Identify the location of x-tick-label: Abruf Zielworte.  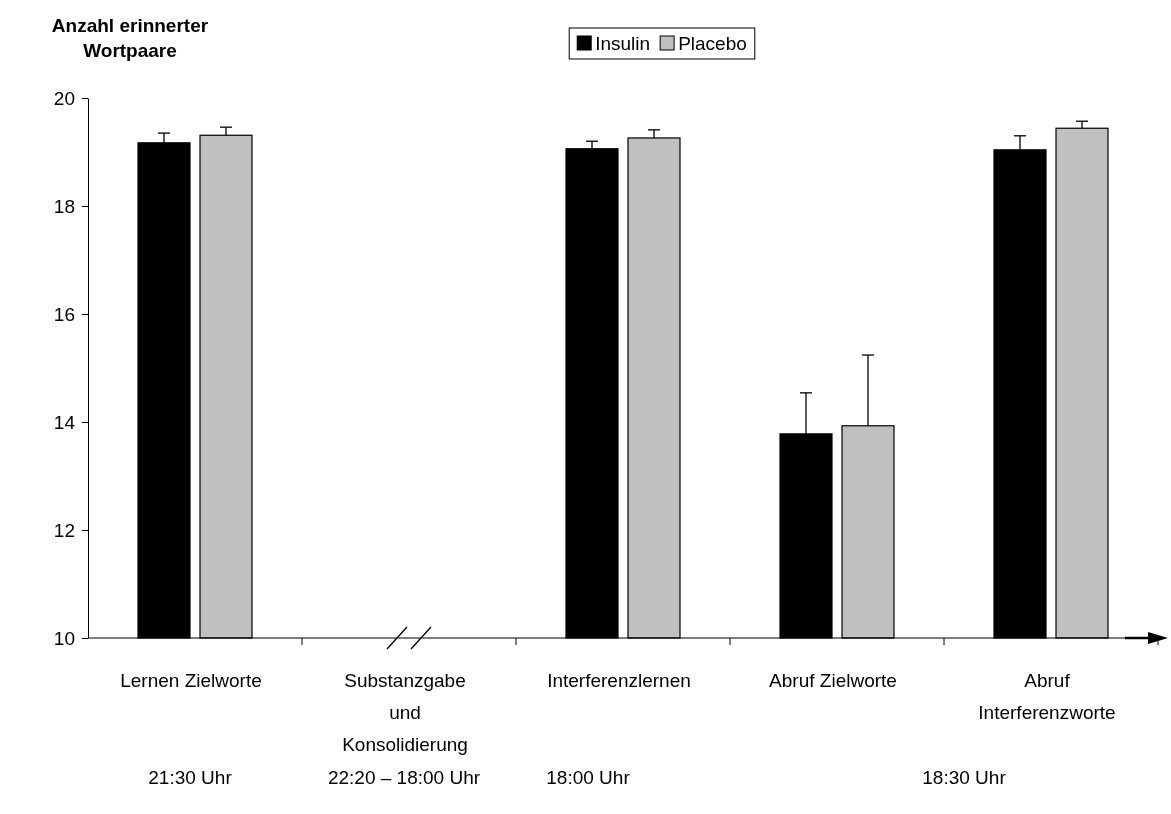
(833, 680).